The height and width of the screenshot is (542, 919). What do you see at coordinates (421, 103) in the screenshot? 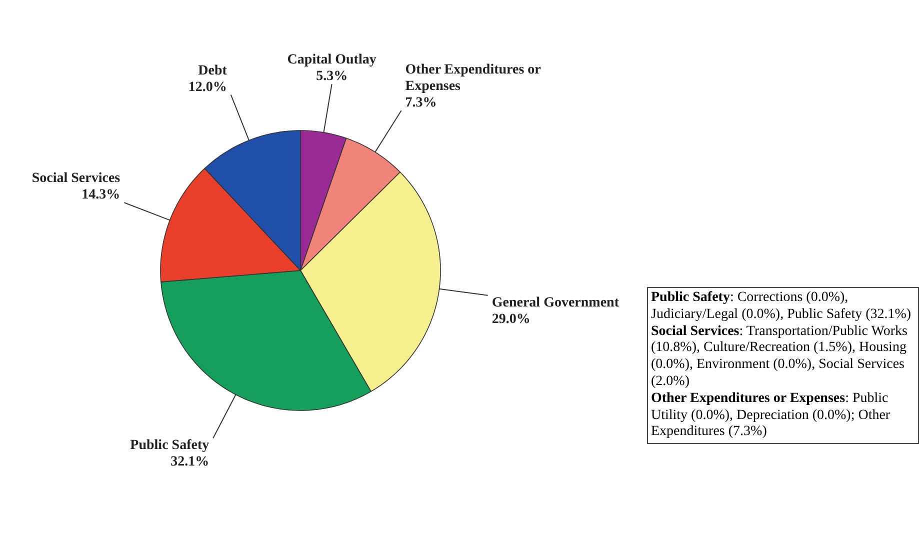
I see `data-label: 7.3%` at bounding box center [421, 103].